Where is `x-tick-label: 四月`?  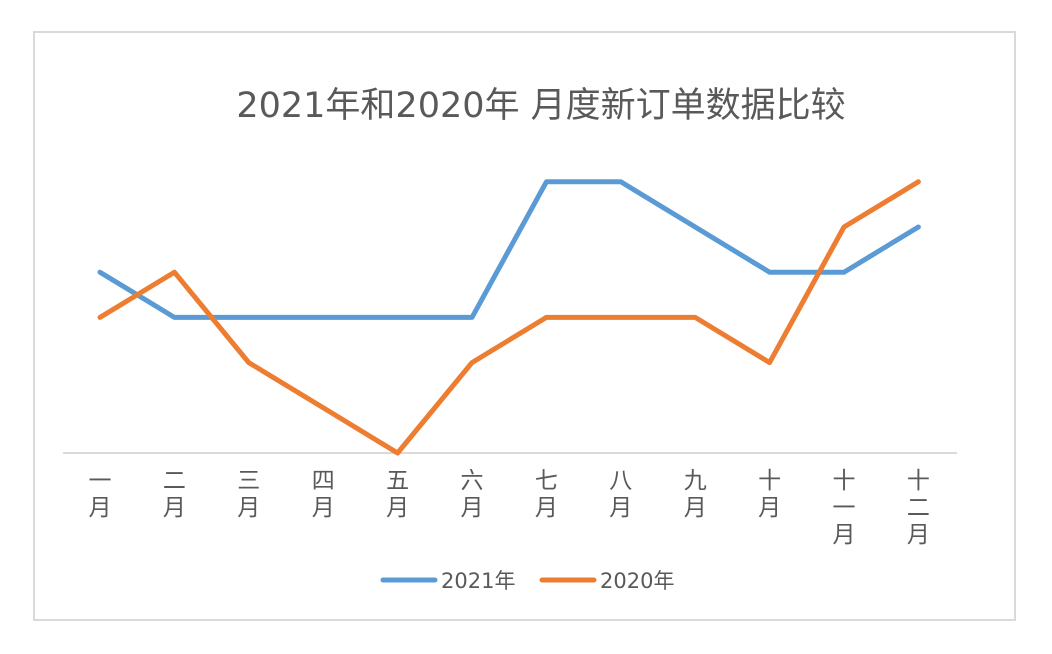 x-tick-label: 四月 is located at coordinates (323, 494).